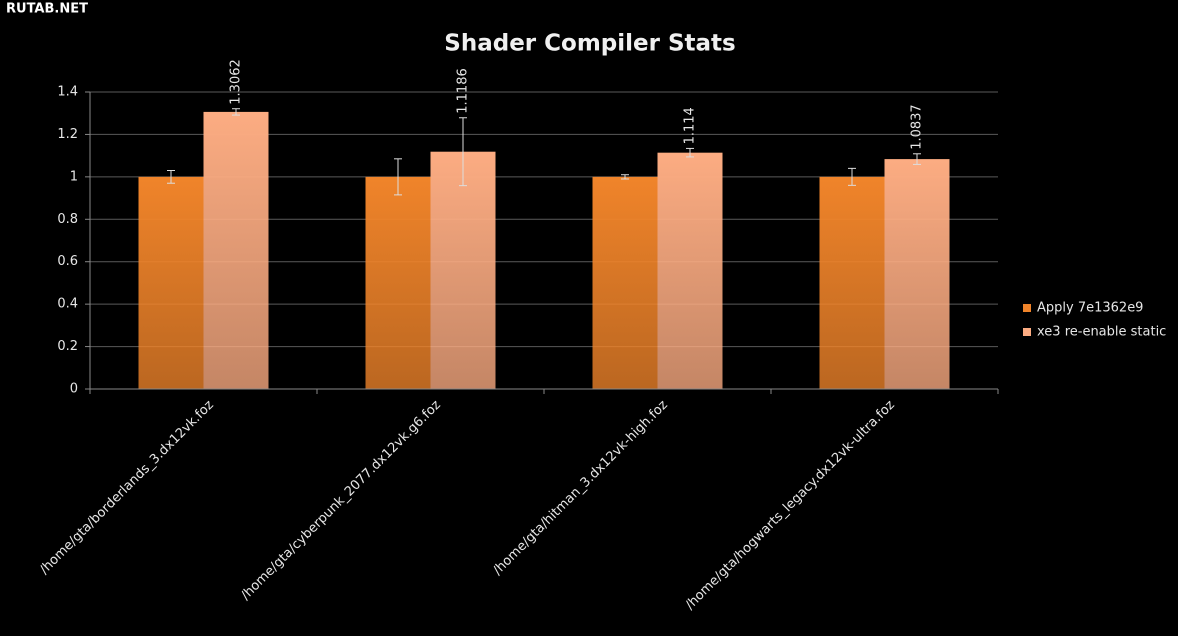 This screenshot has height=636, width=1178. Describe the element at coordinates (74, 389) in the screenshot. I see `y-tick-label: 0` at that location.